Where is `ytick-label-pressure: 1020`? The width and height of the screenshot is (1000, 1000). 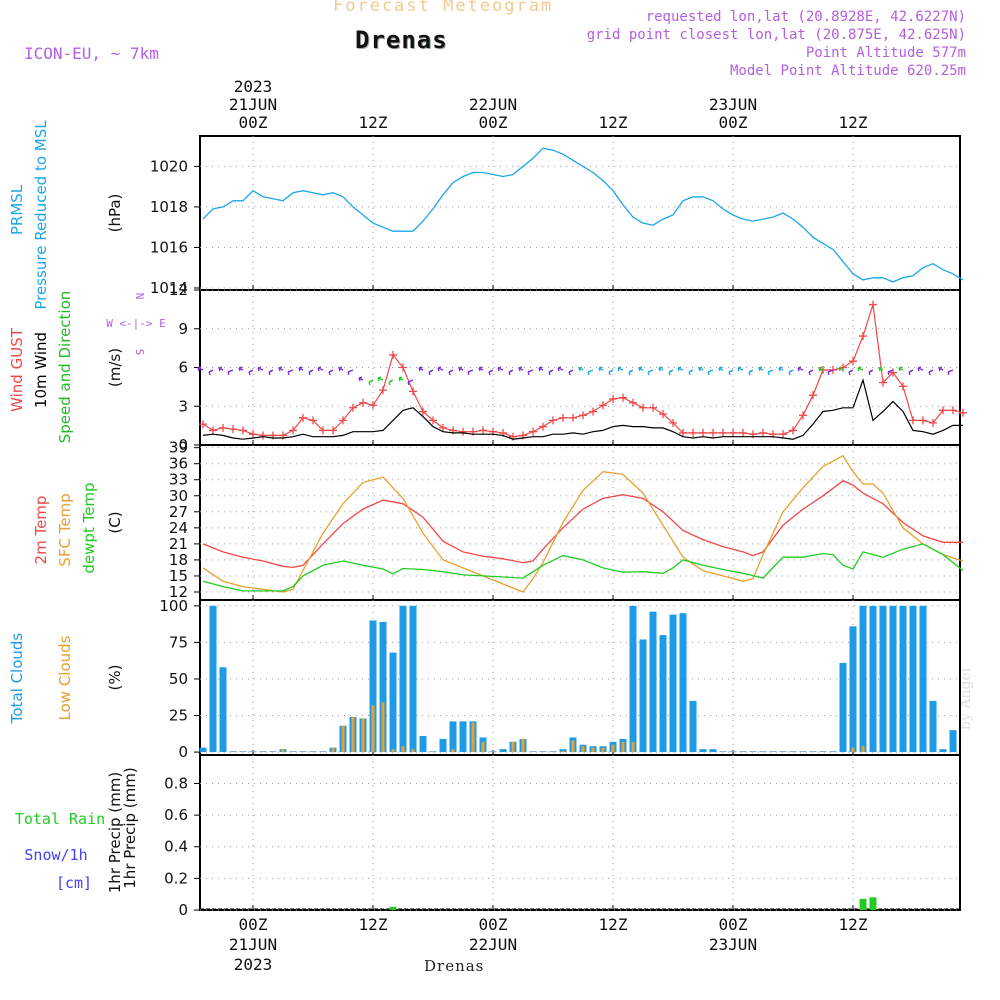 ytick-label-pressure: 1020 is located at coordinates (169, 166).